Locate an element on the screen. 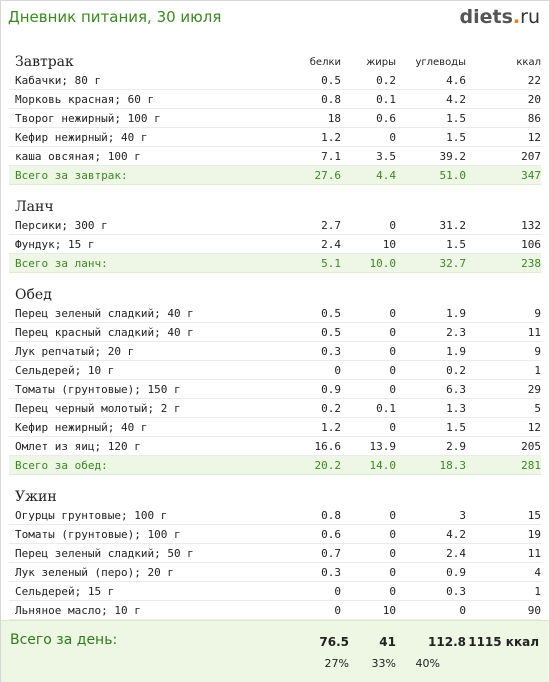  food-fat: 3.5 is located at coordinates (368, 156).